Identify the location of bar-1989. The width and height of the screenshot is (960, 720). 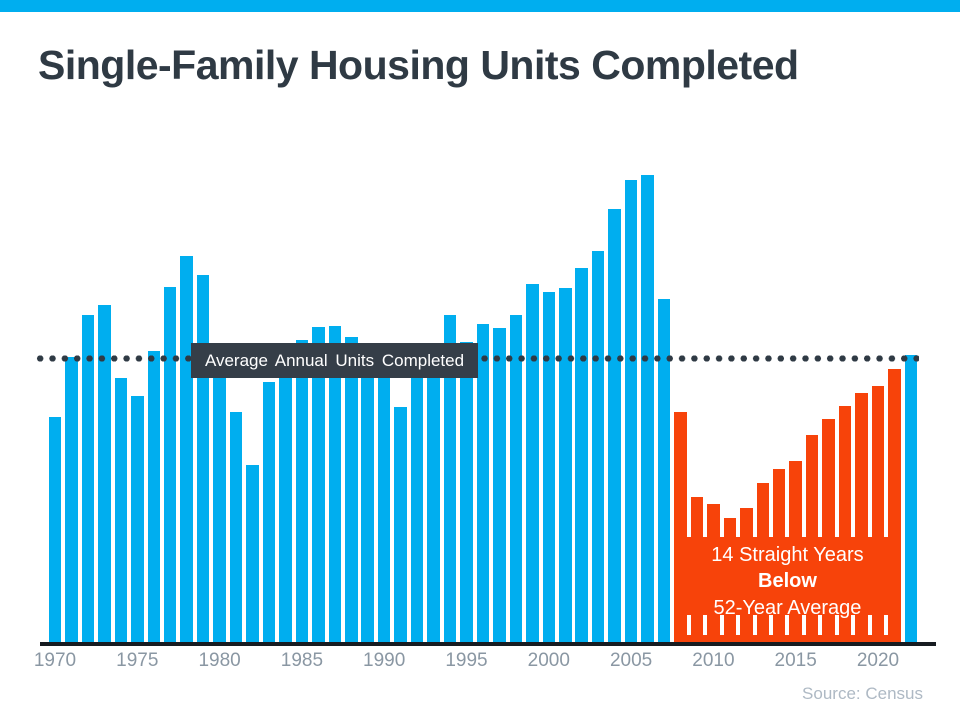
(367, 499).